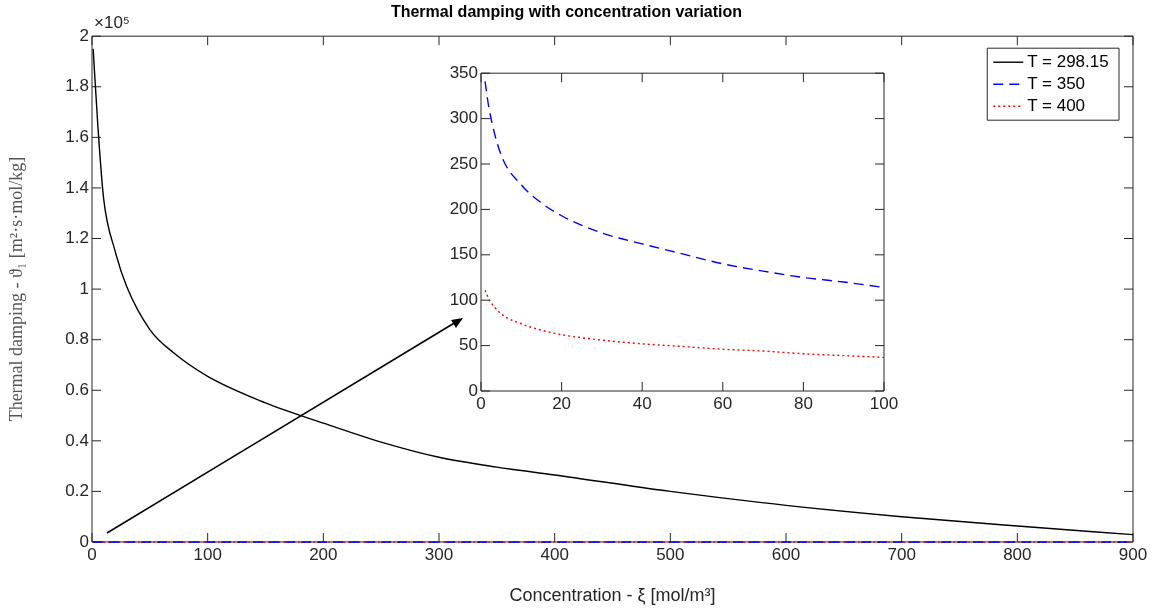 The image size is (1157, 611). I want to click on y-axis-title: Thermal damping - ϑ₁ [m²·s·mol/kg], so click(15, 289).